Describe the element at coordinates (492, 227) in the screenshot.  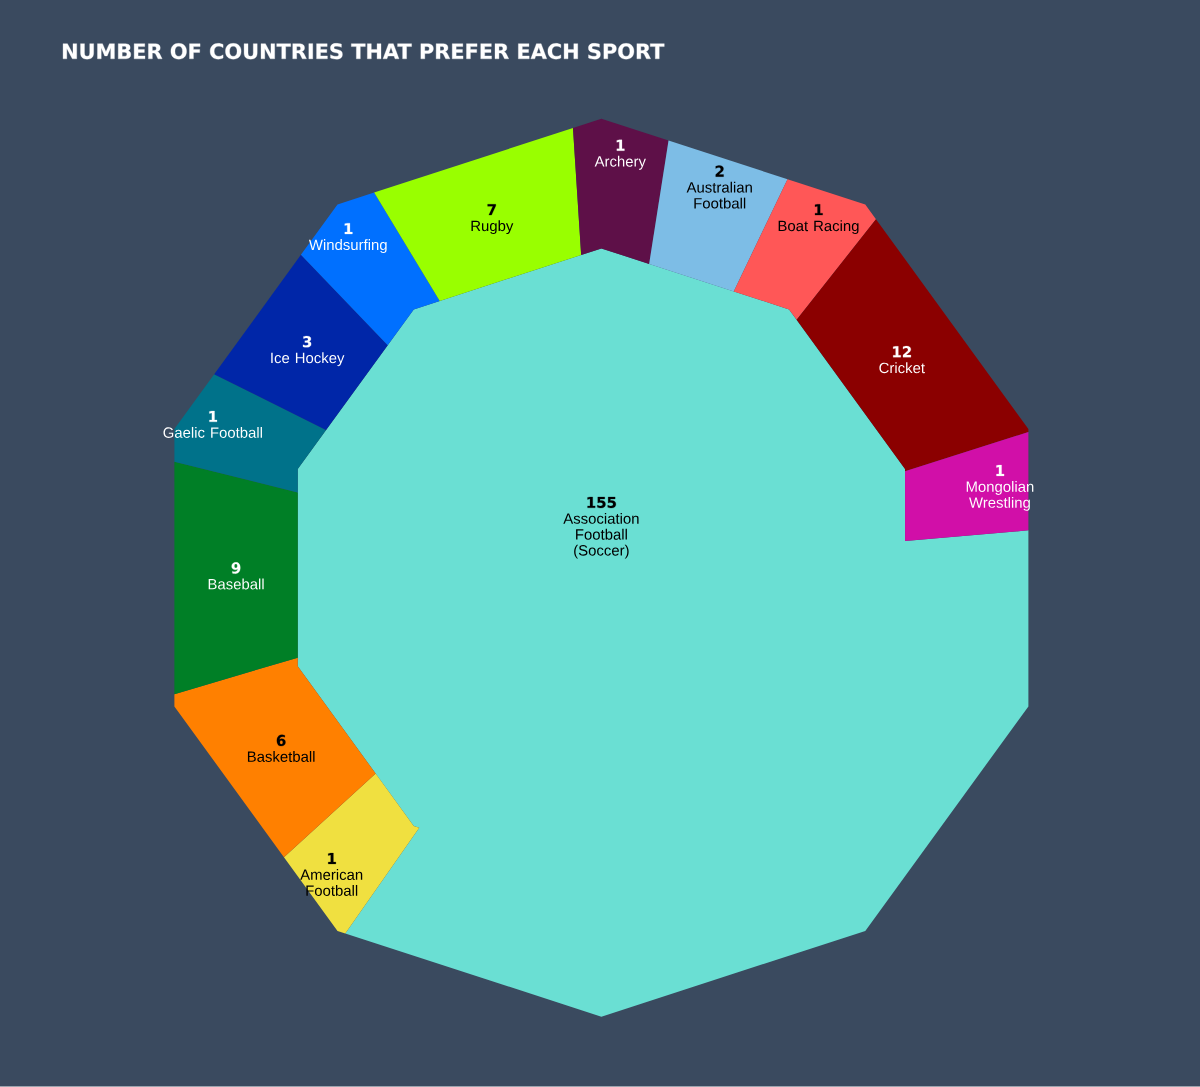
I see `category-label: Rugby` at that location.